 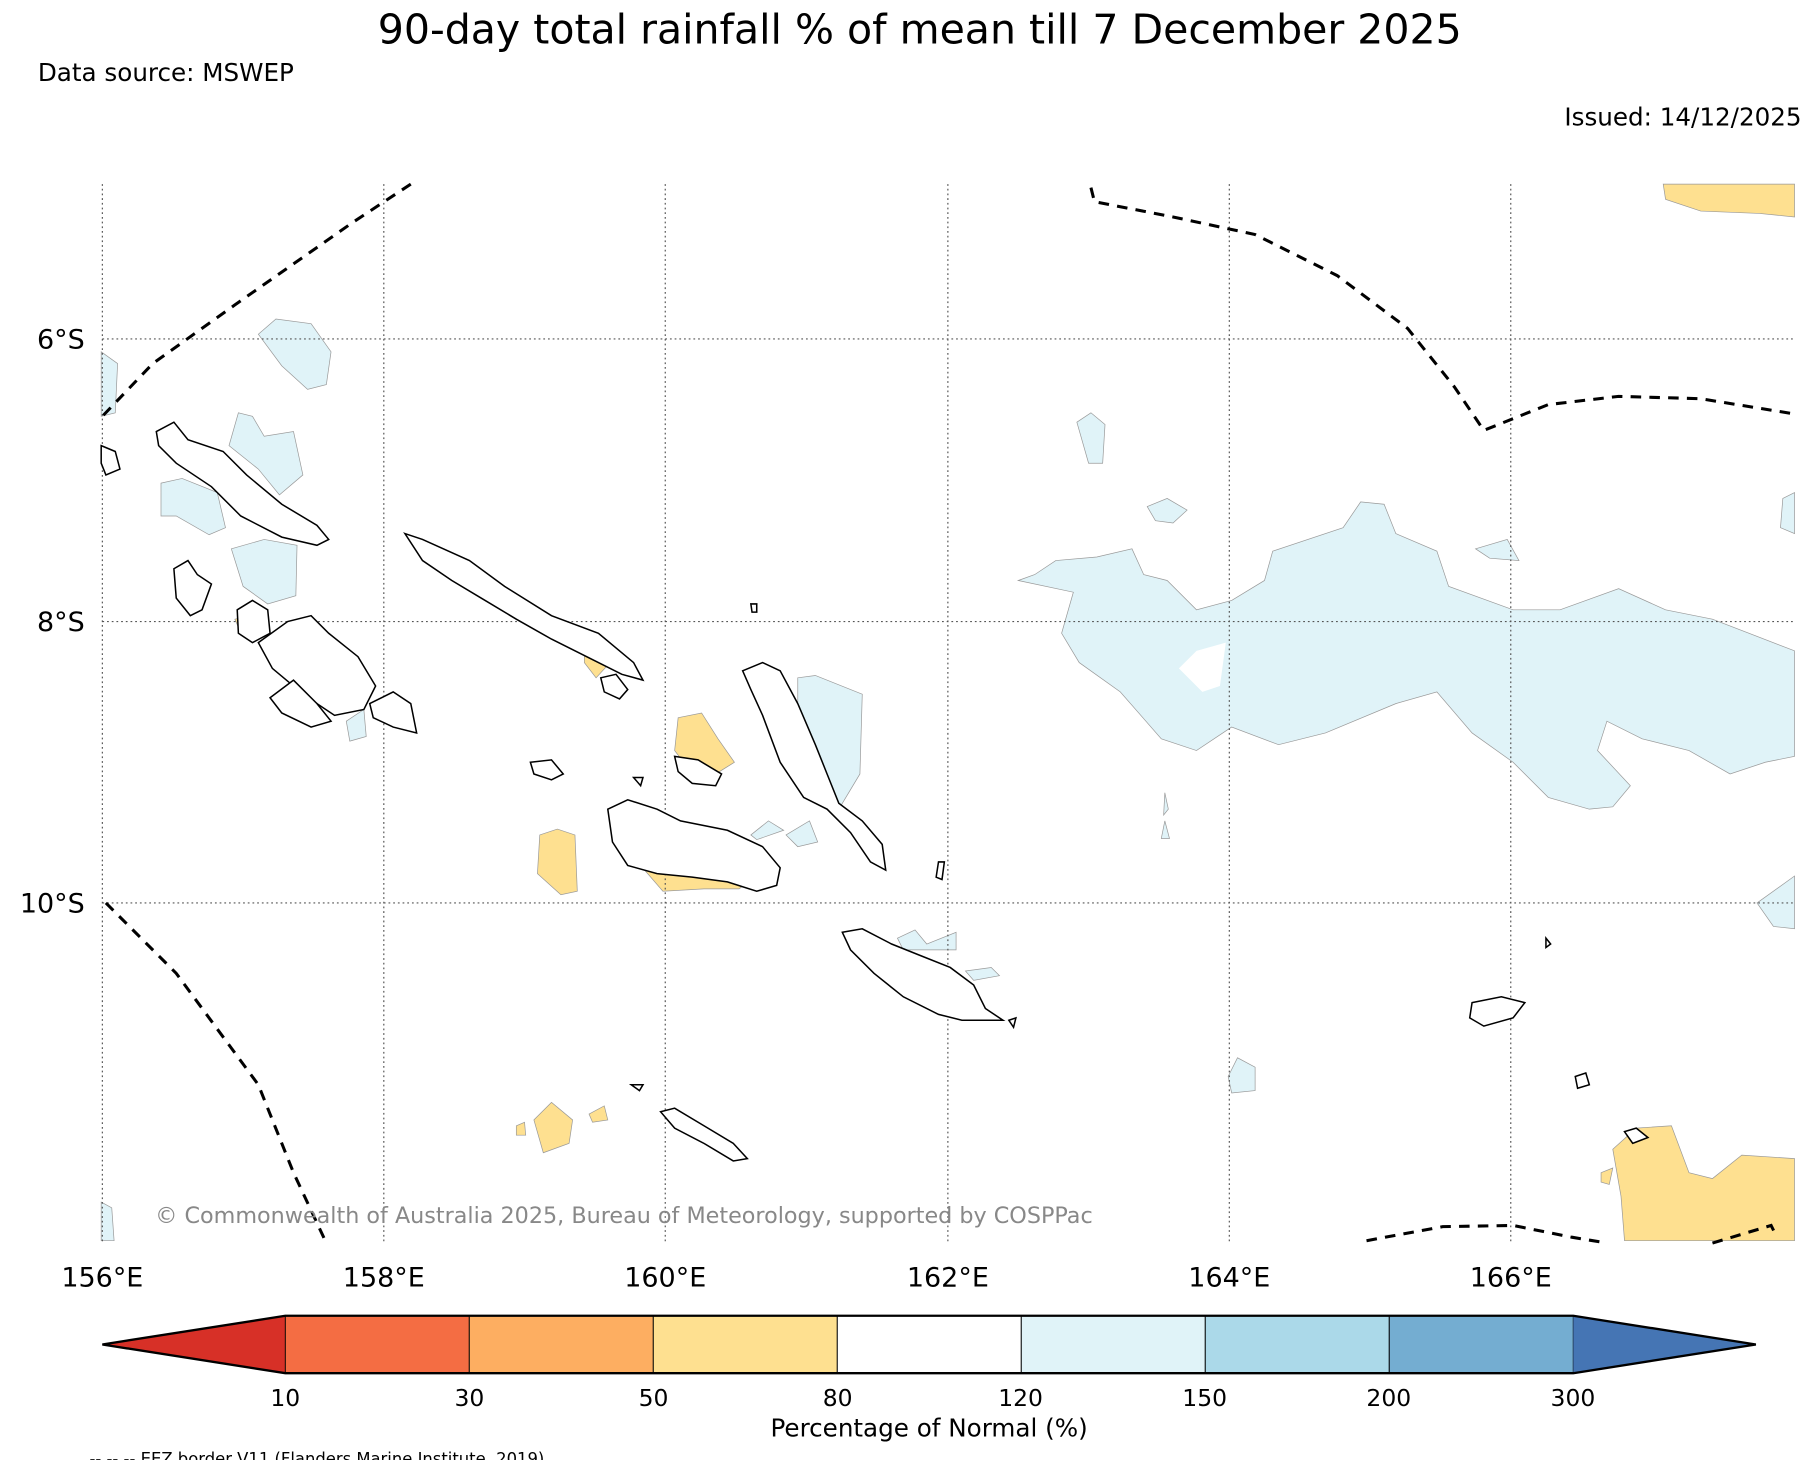 What do you see at coordinates (1388, 1398) in the screenshot?
I see `colorbar-tick: 200` at bounding box center [1388, 1398].